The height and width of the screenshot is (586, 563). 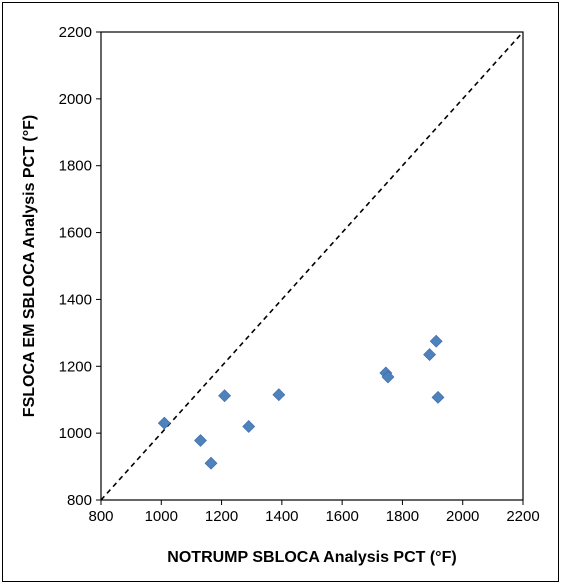 I want to click on x-tick-label: 1600, so click(x=341, y=516).